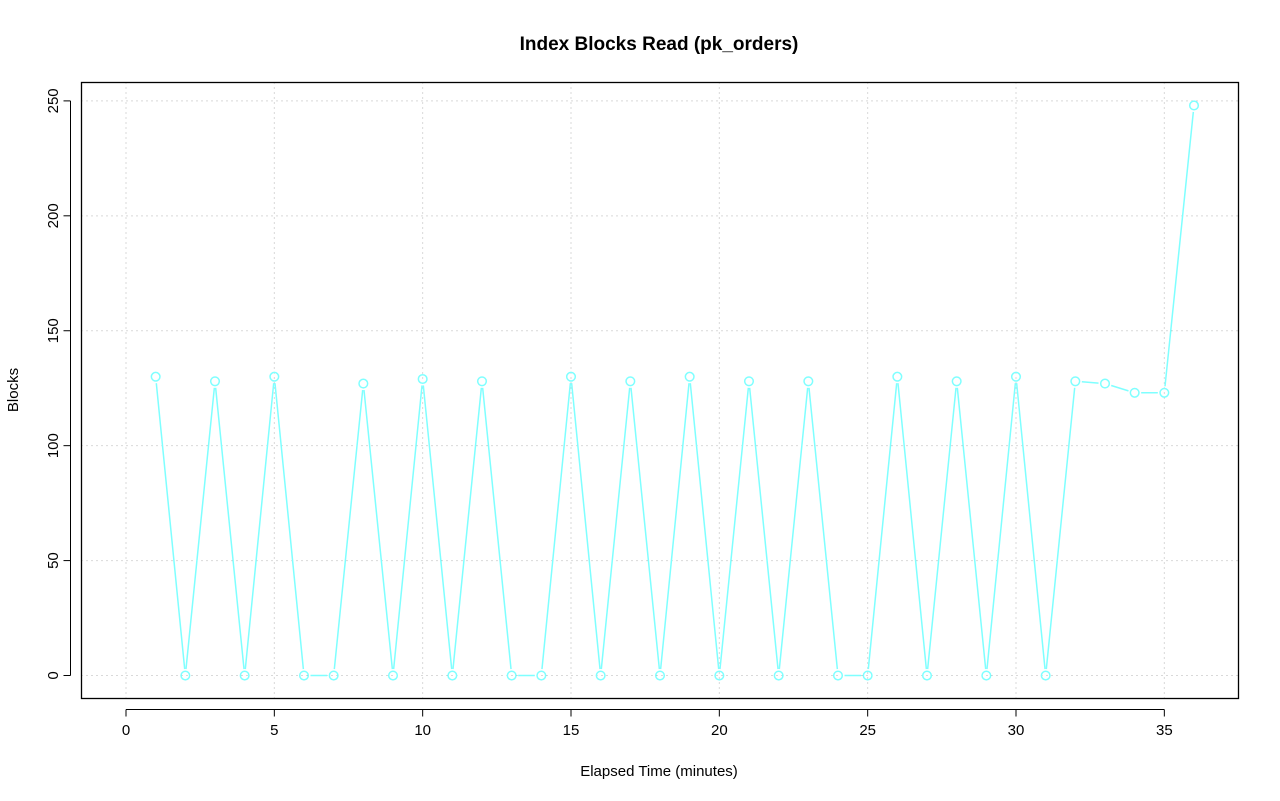  Describe the element at coordinates (58, 384) in the screenshot. I see `y-axis: 0 50 100 150 200 250` at that location.